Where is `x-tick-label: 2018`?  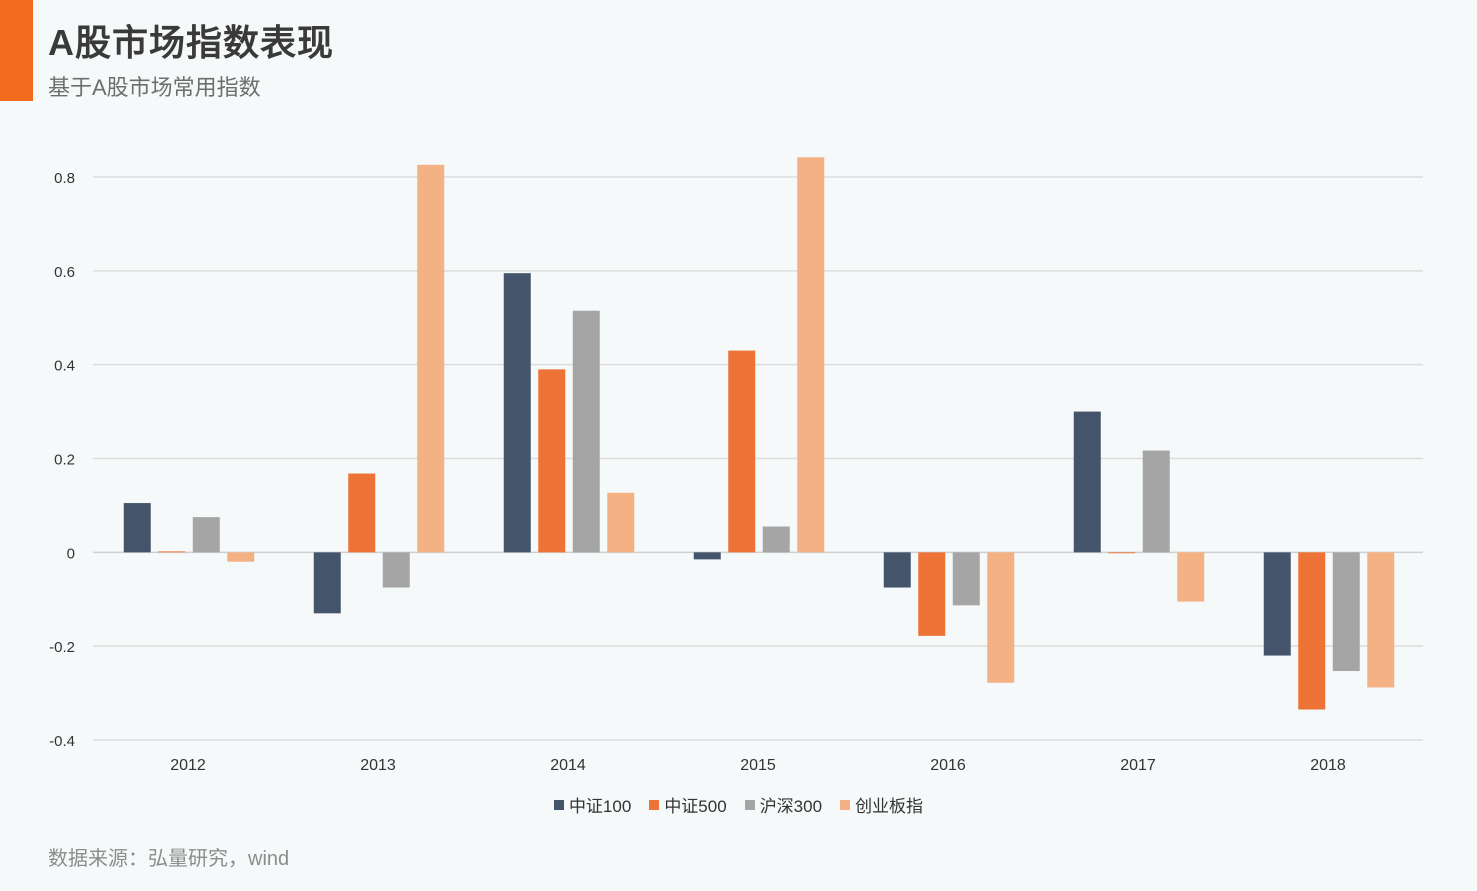 x-tick-label: 2018 is located at coordinates (1328, 765).